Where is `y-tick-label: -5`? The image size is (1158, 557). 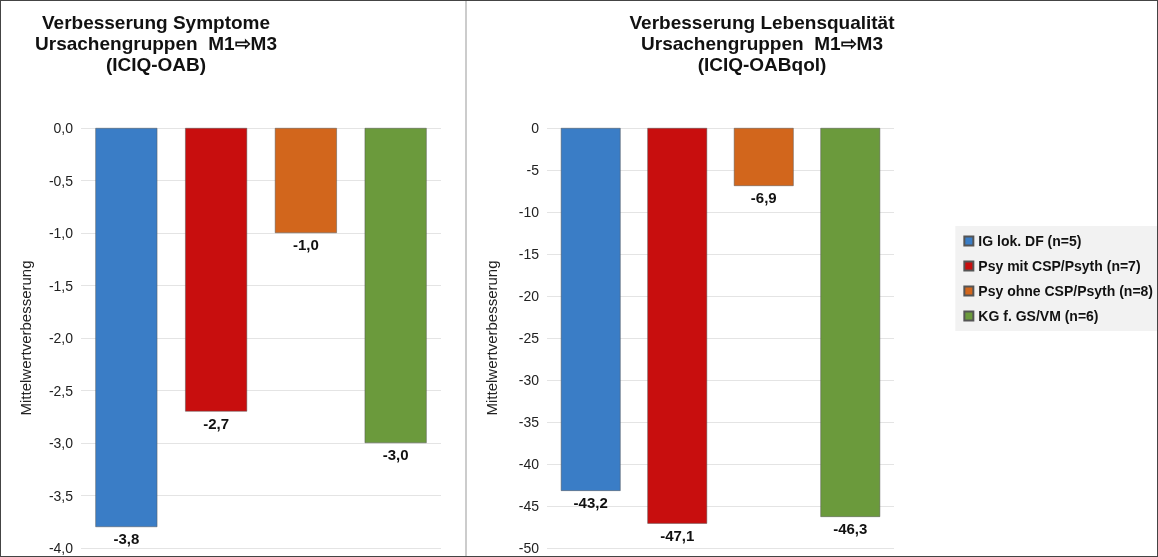 y-tick-label: -5 is located at coordinates (533, 170).